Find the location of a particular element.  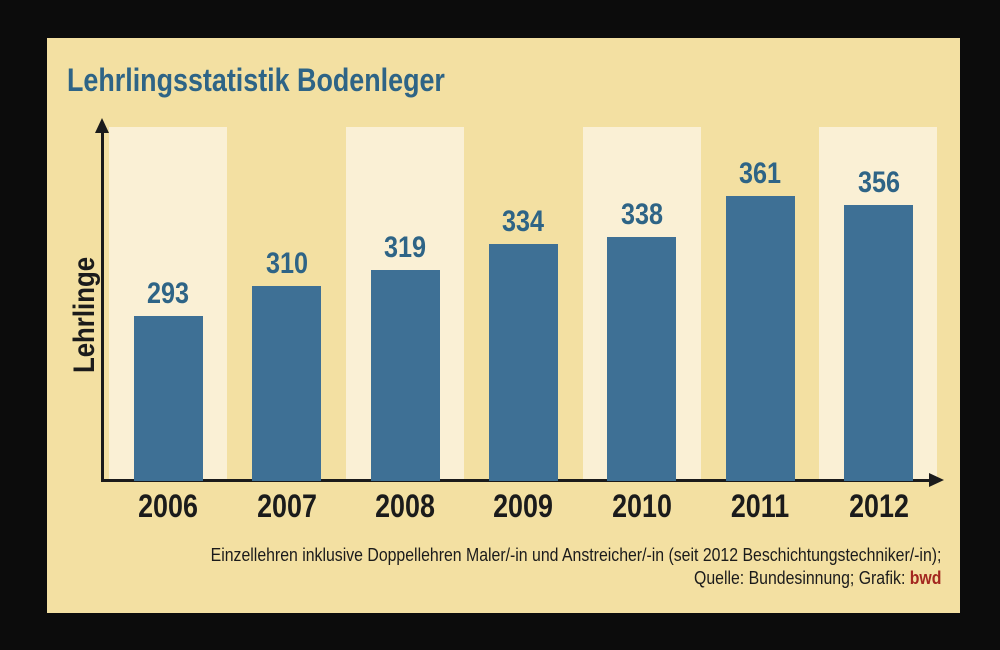

x-tick-label-2007: 2007 is located at coordinates (286, 506).